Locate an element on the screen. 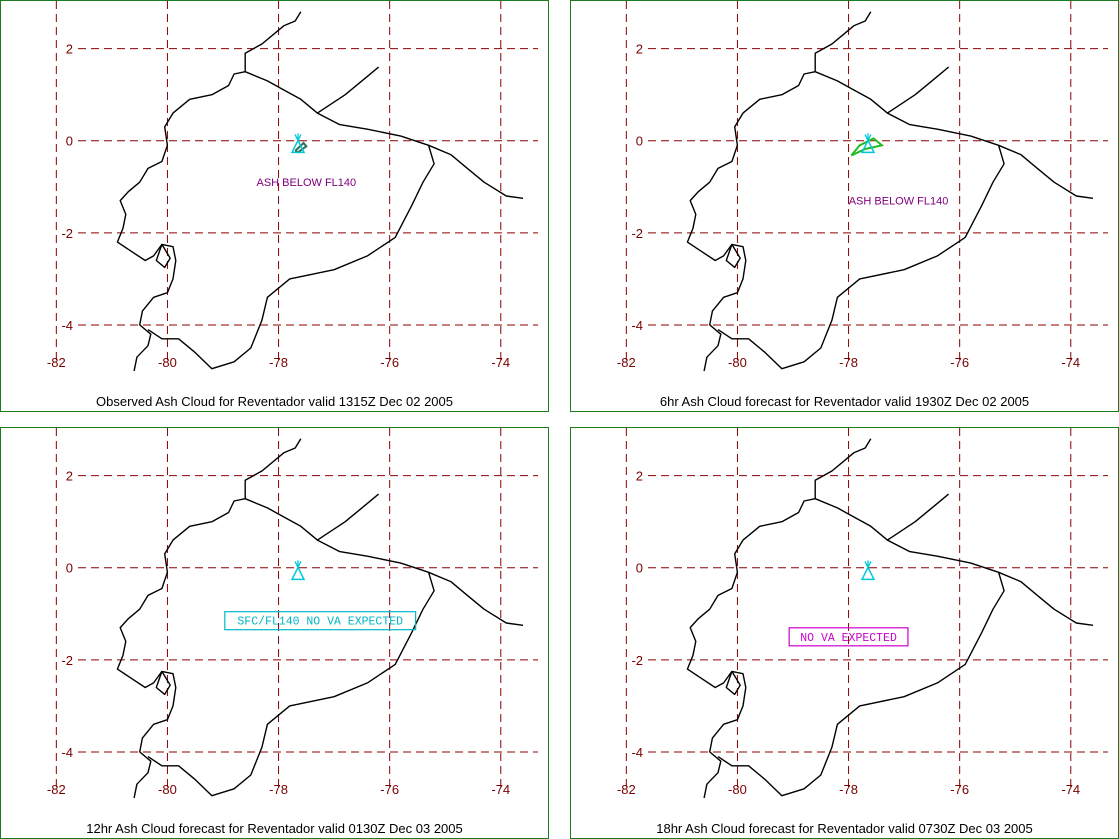  annotation-text: NO VA EXPECTED is located at coordinates (848, 638).